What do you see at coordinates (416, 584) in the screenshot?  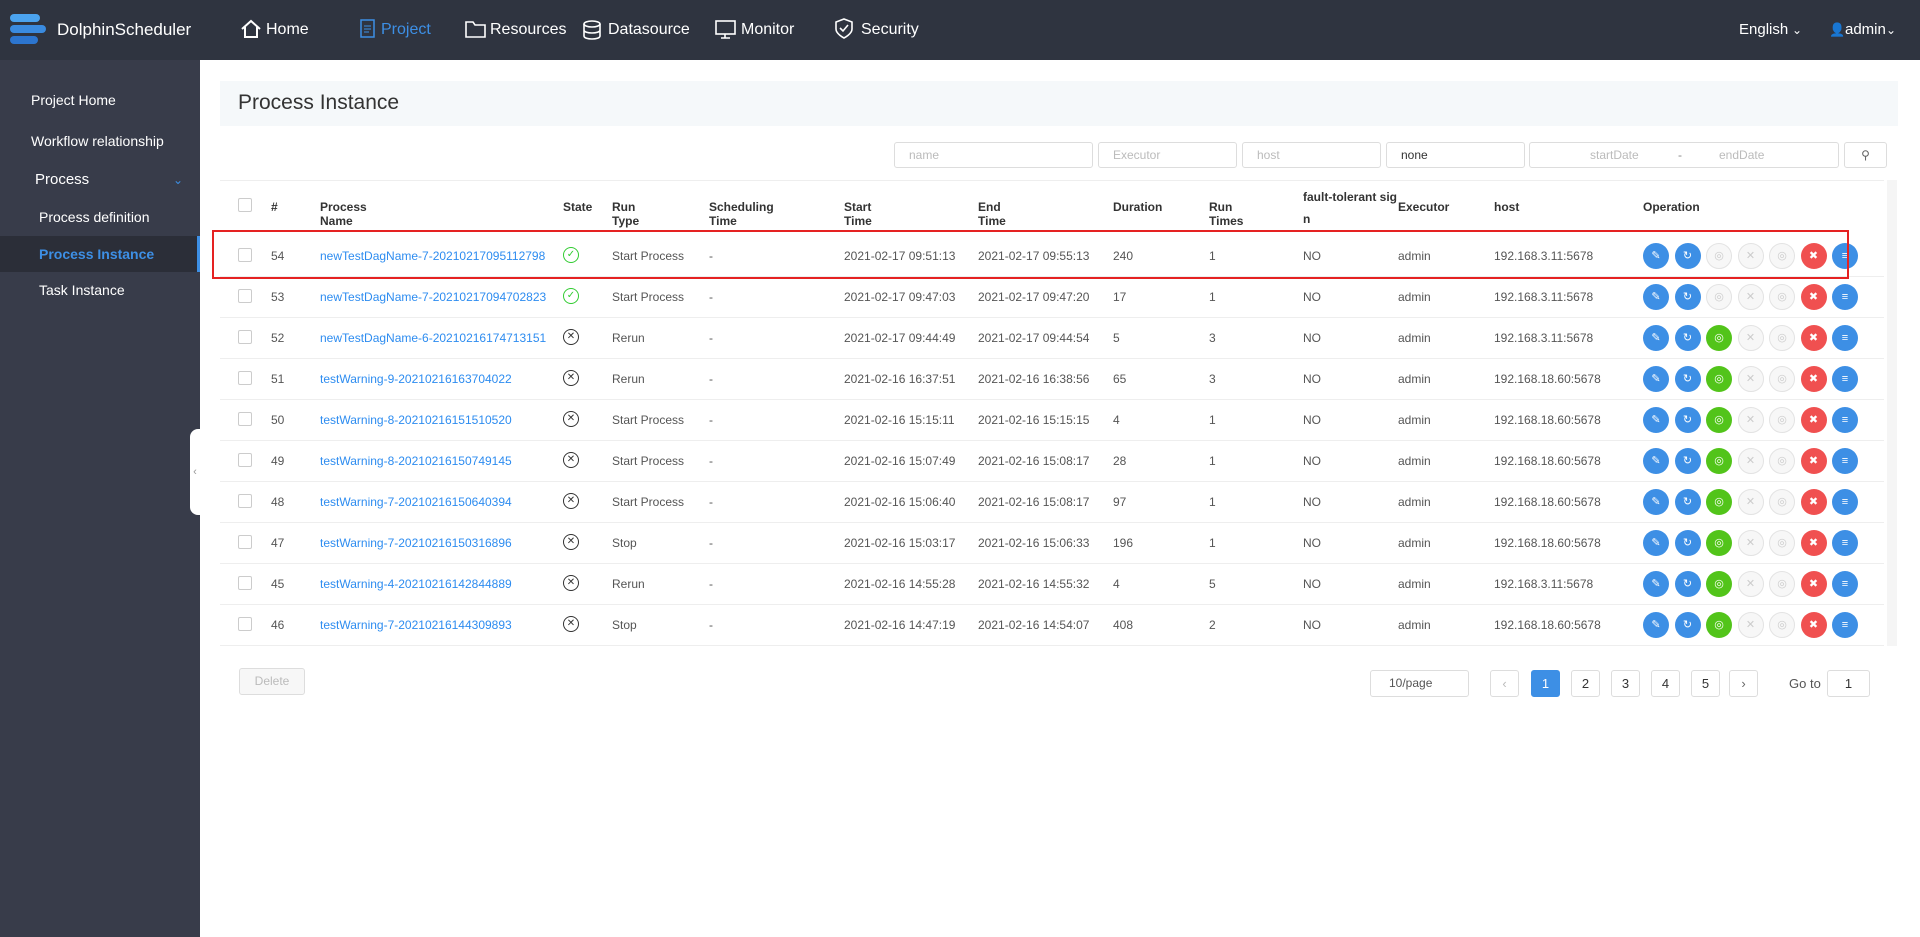 I see `process-link: testWarning-4-20210216142844889` at bounding box center [416, 584].